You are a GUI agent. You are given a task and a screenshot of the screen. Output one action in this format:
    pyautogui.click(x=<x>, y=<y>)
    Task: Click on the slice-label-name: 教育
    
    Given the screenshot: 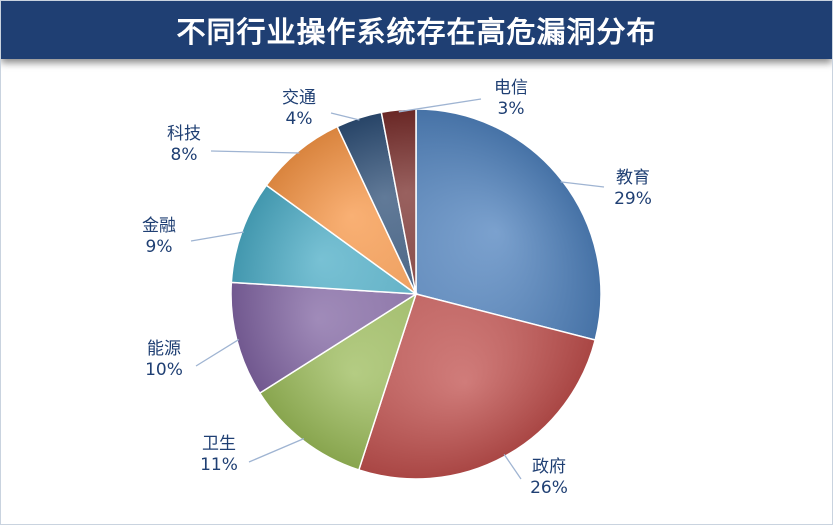 What is the action you would take?
    pyautogui.click(x=633, y=178)
    